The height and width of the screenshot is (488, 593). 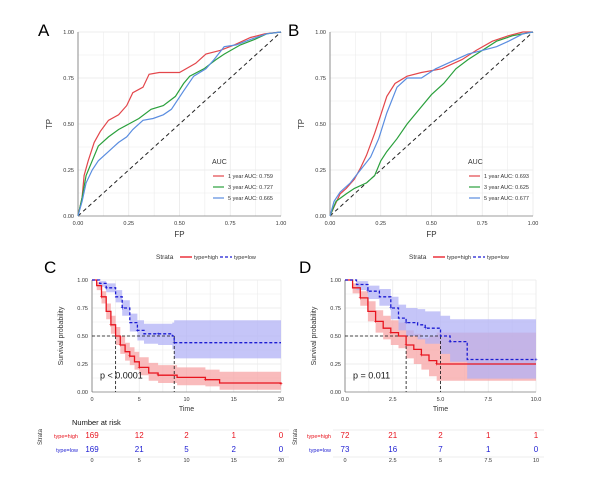 What do you see at coordinates (230, 224) in the screenshot?
I see `x-tick-label: 0.75` at bounding box center [230, 224].